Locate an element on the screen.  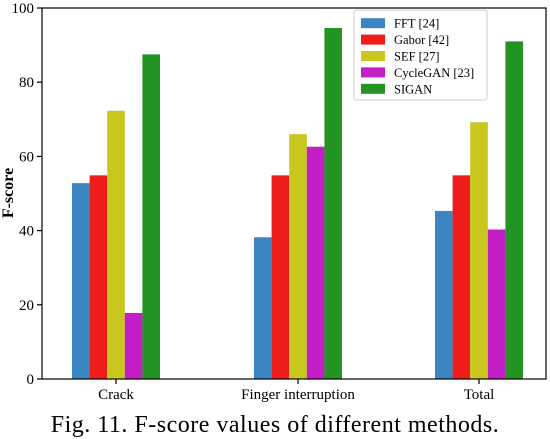
y-axis-label: F-score is located at coordinates (8, 193).